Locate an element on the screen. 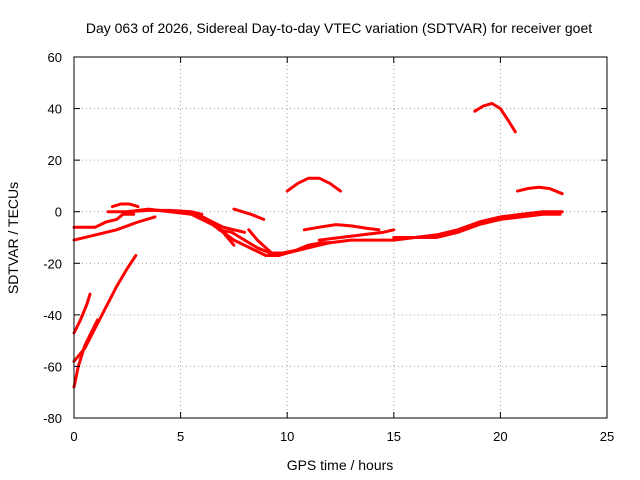  x-tick-label: 0 is located at coordinates (73, 436).